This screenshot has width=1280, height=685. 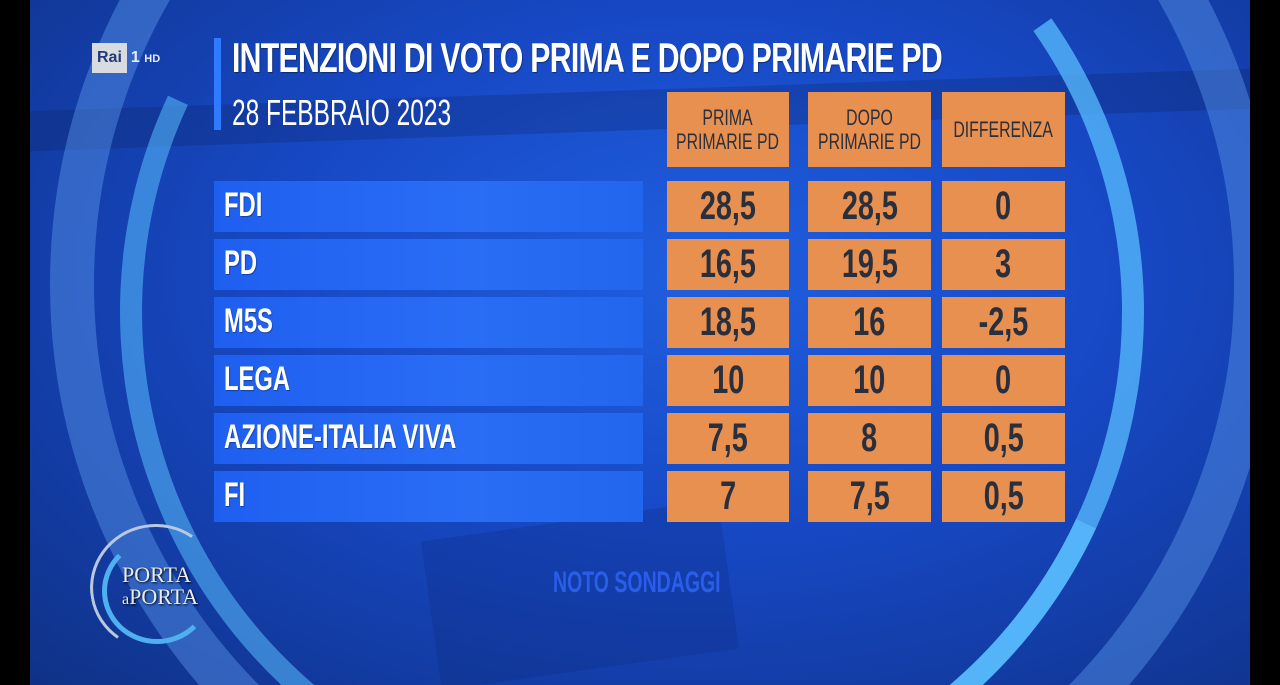 I want to click on value-prima: 16,5, so click(x=728, y=264).